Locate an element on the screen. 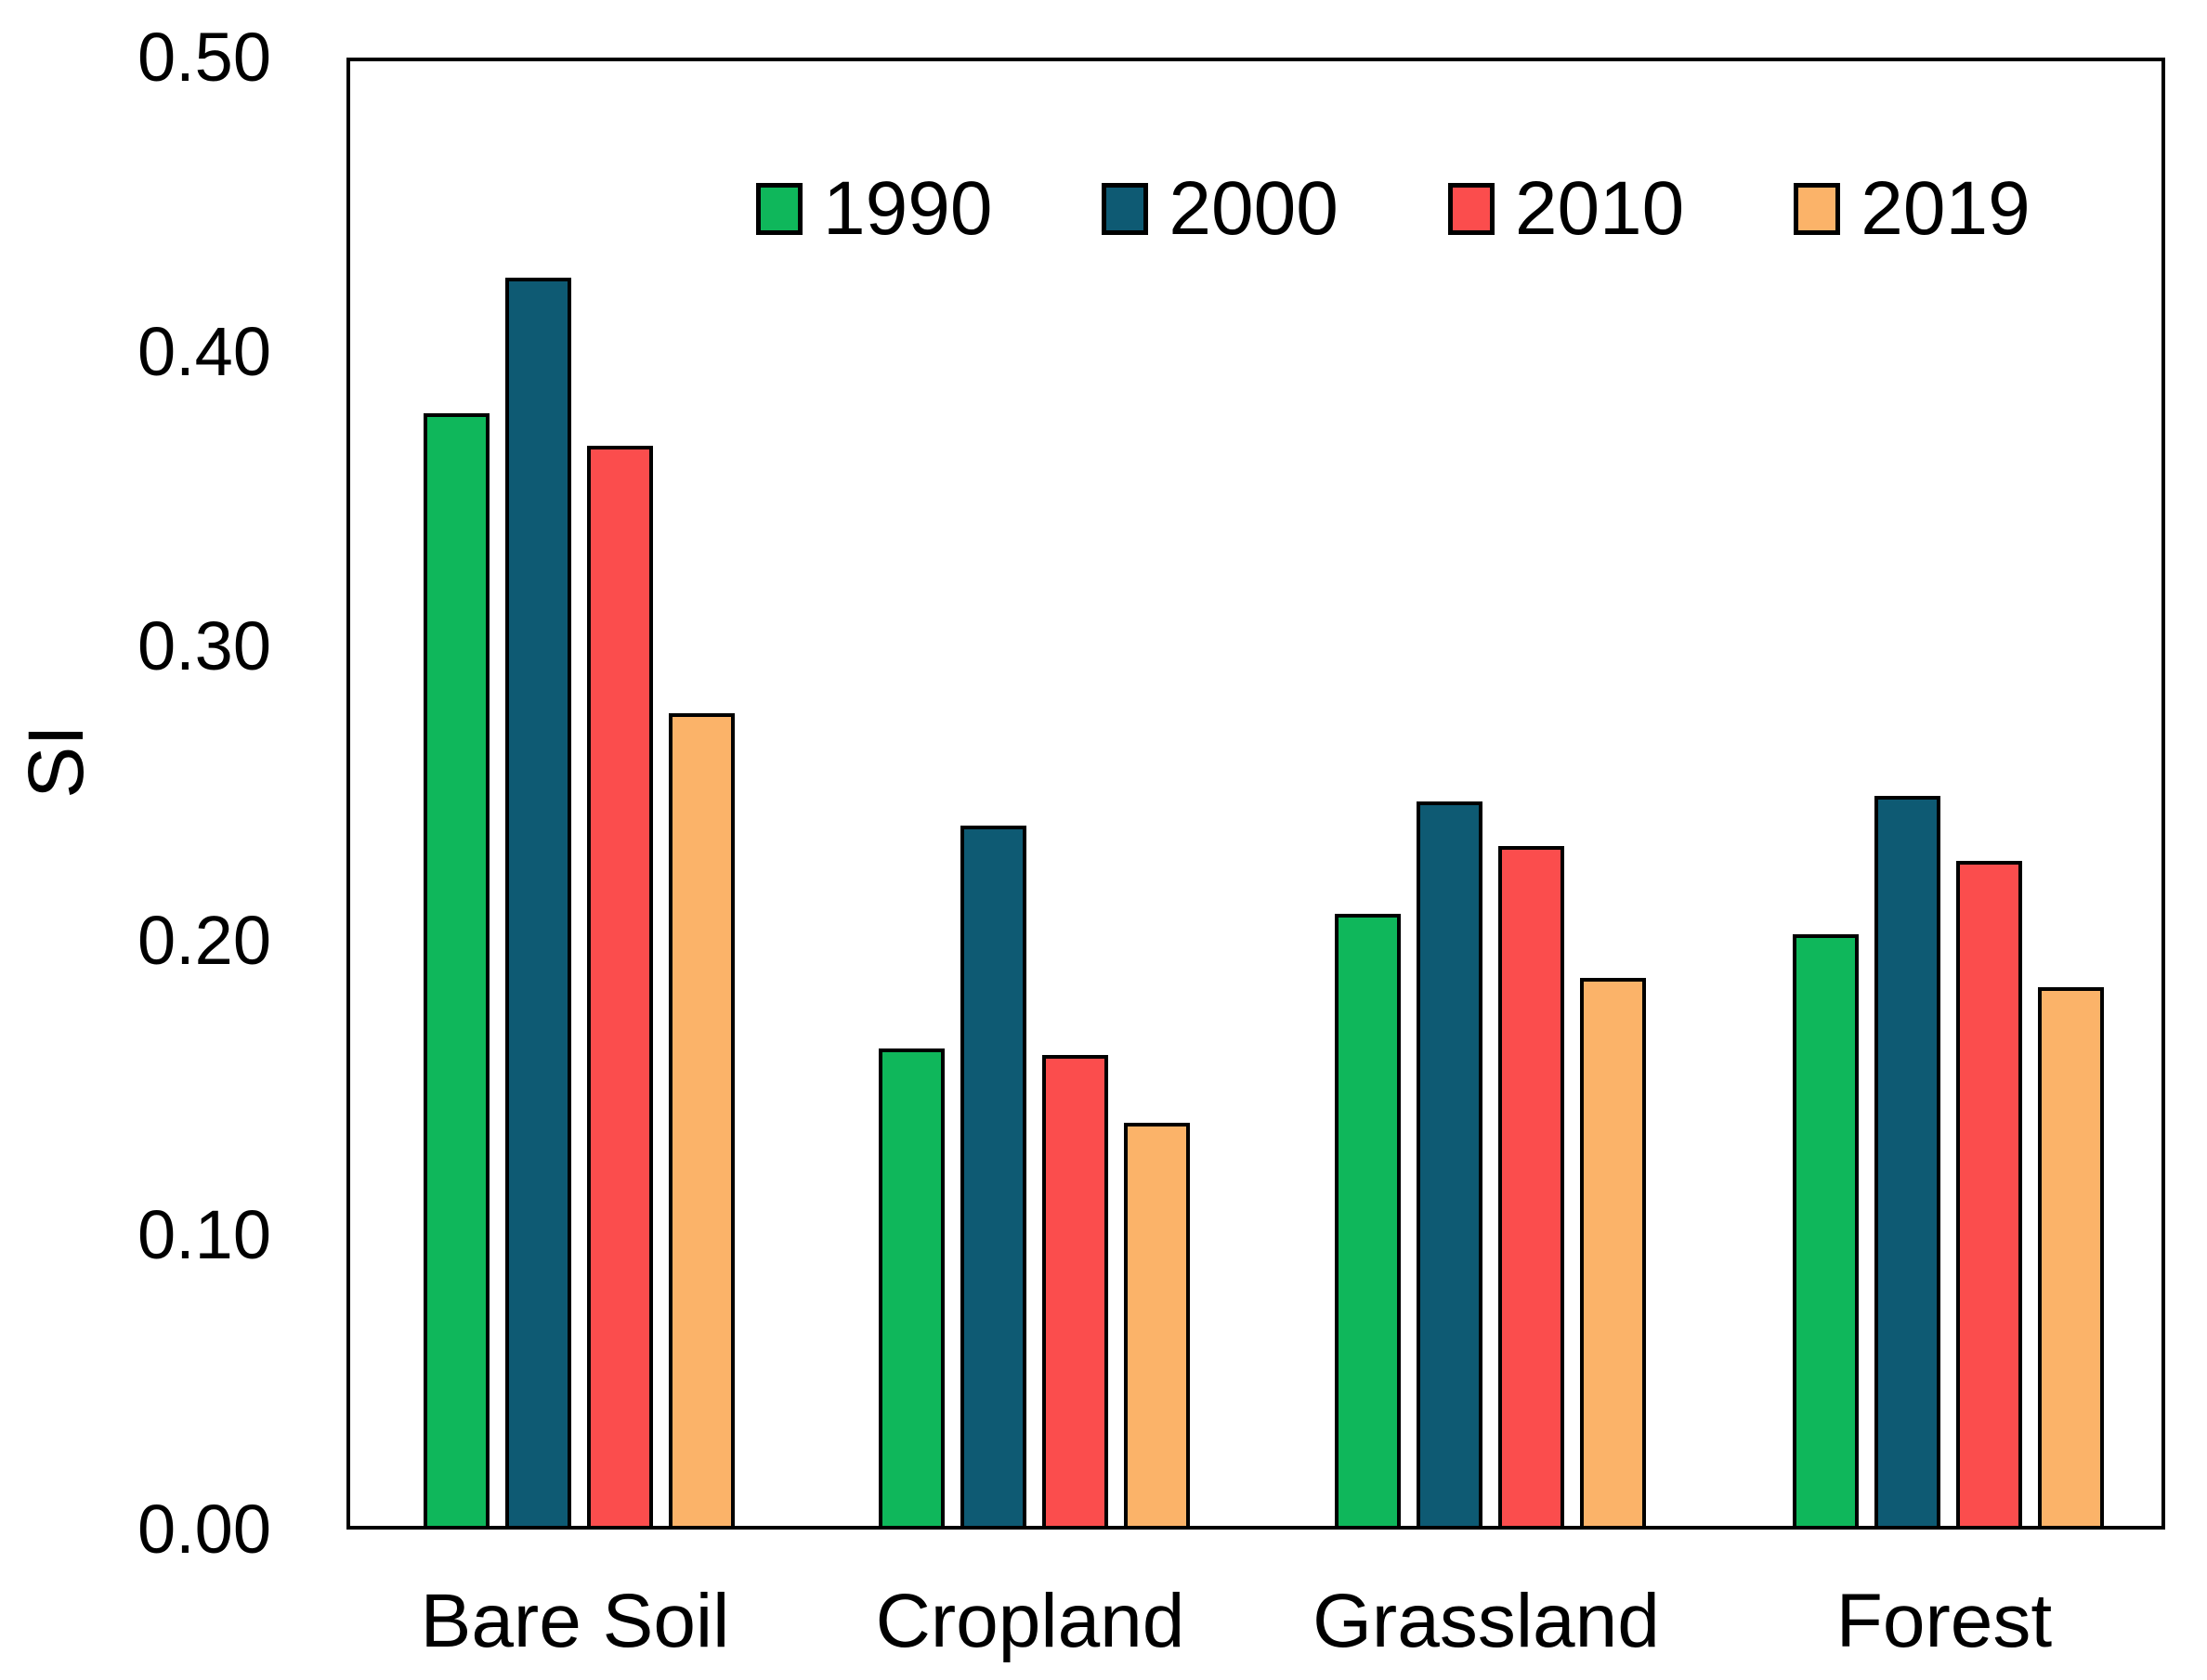 The height and width of the screenshot is (1680, 2207). bar-2010-bare-soil is located at coordinates (620, 986).